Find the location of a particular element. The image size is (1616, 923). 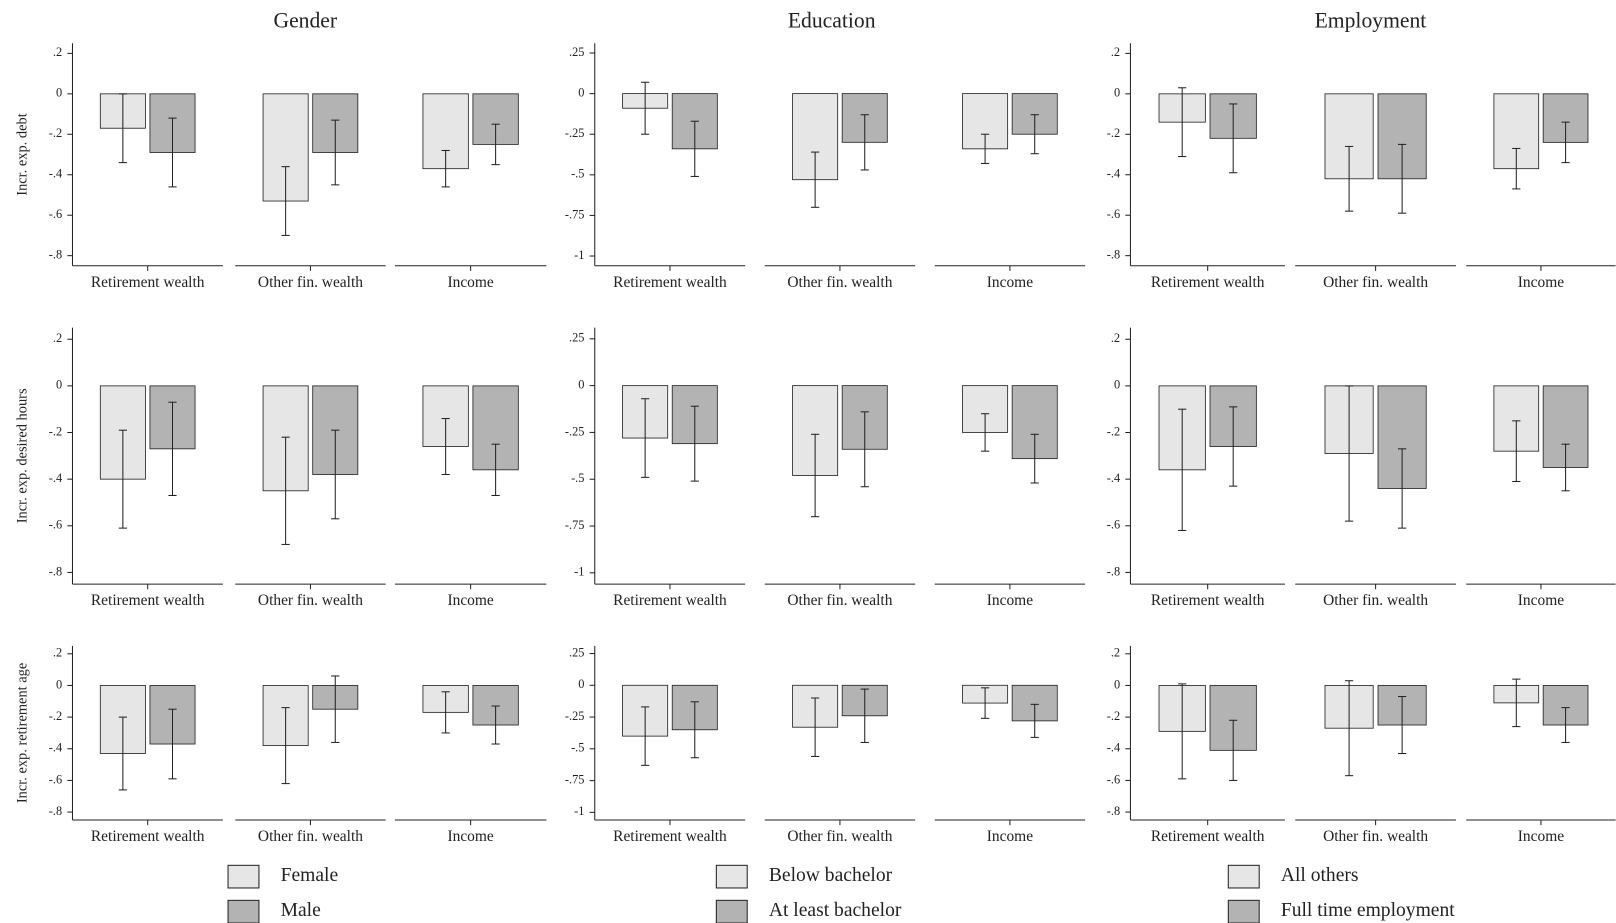

y-axis-label: Incr. exp. debt is located at coordinates (22, 154).